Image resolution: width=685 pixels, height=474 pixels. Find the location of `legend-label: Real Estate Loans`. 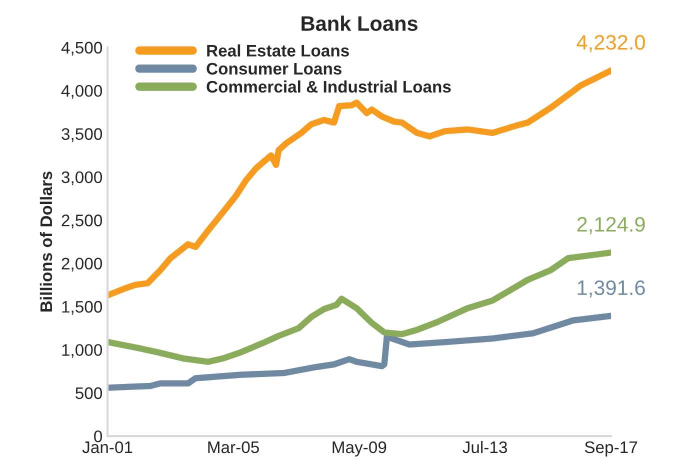

legend-label: Real Estate Loans is located at coordinates (278, 50).